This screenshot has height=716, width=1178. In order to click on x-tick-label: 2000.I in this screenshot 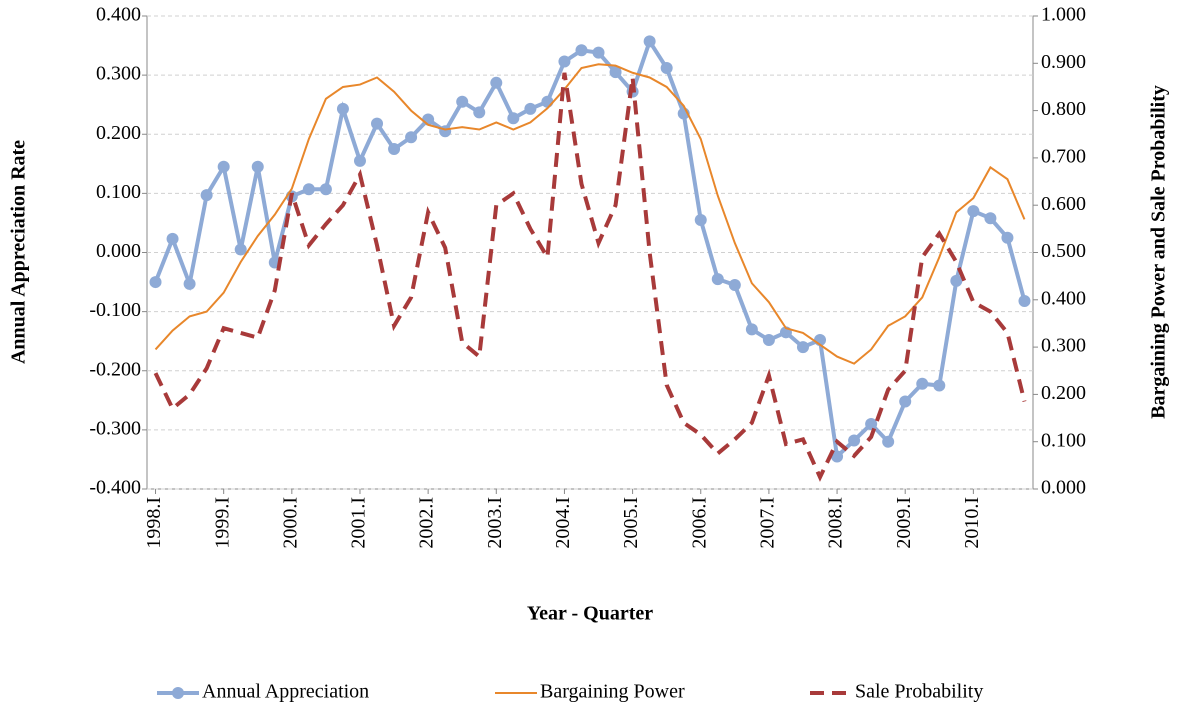, I will do `click(290, 523)`.